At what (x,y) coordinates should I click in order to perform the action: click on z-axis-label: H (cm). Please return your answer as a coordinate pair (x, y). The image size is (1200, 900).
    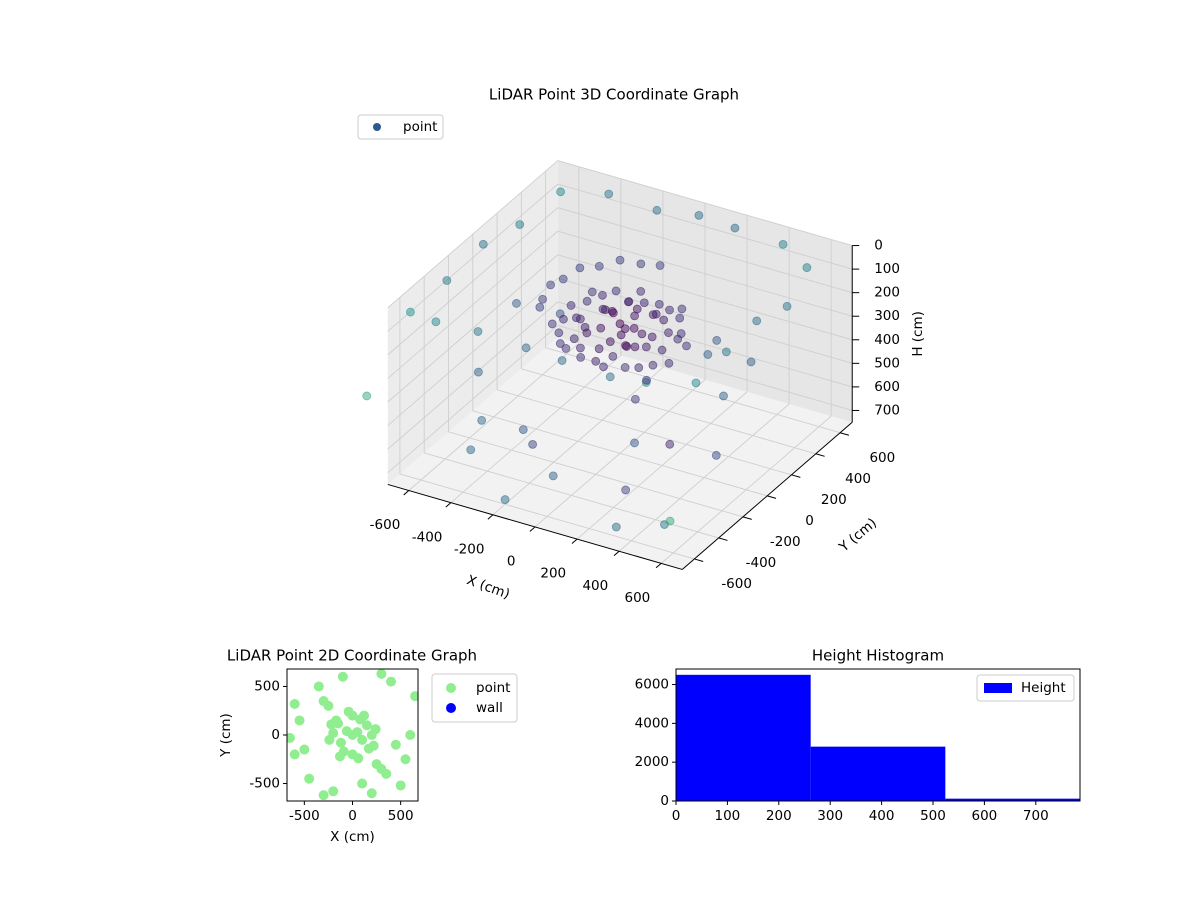
    Looking at the image, I should click on (918, 334).